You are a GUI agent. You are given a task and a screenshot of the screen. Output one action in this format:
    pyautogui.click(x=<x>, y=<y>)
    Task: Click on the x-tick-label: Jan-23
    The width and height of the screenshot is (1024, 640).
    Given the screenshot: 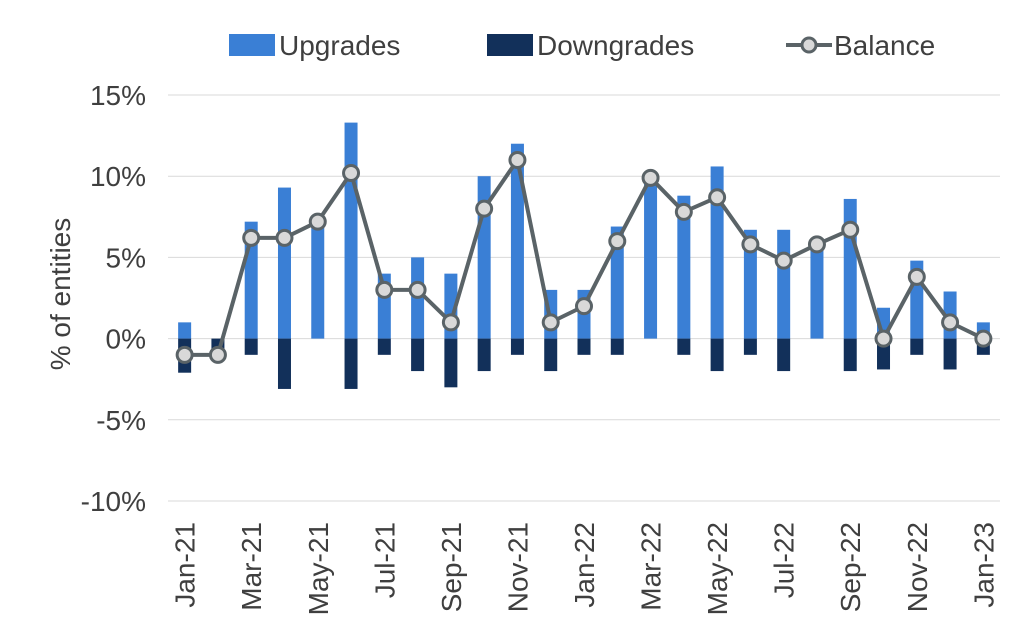 What is the action you would take?
    pyautogui.click(x=983, y=565)
    